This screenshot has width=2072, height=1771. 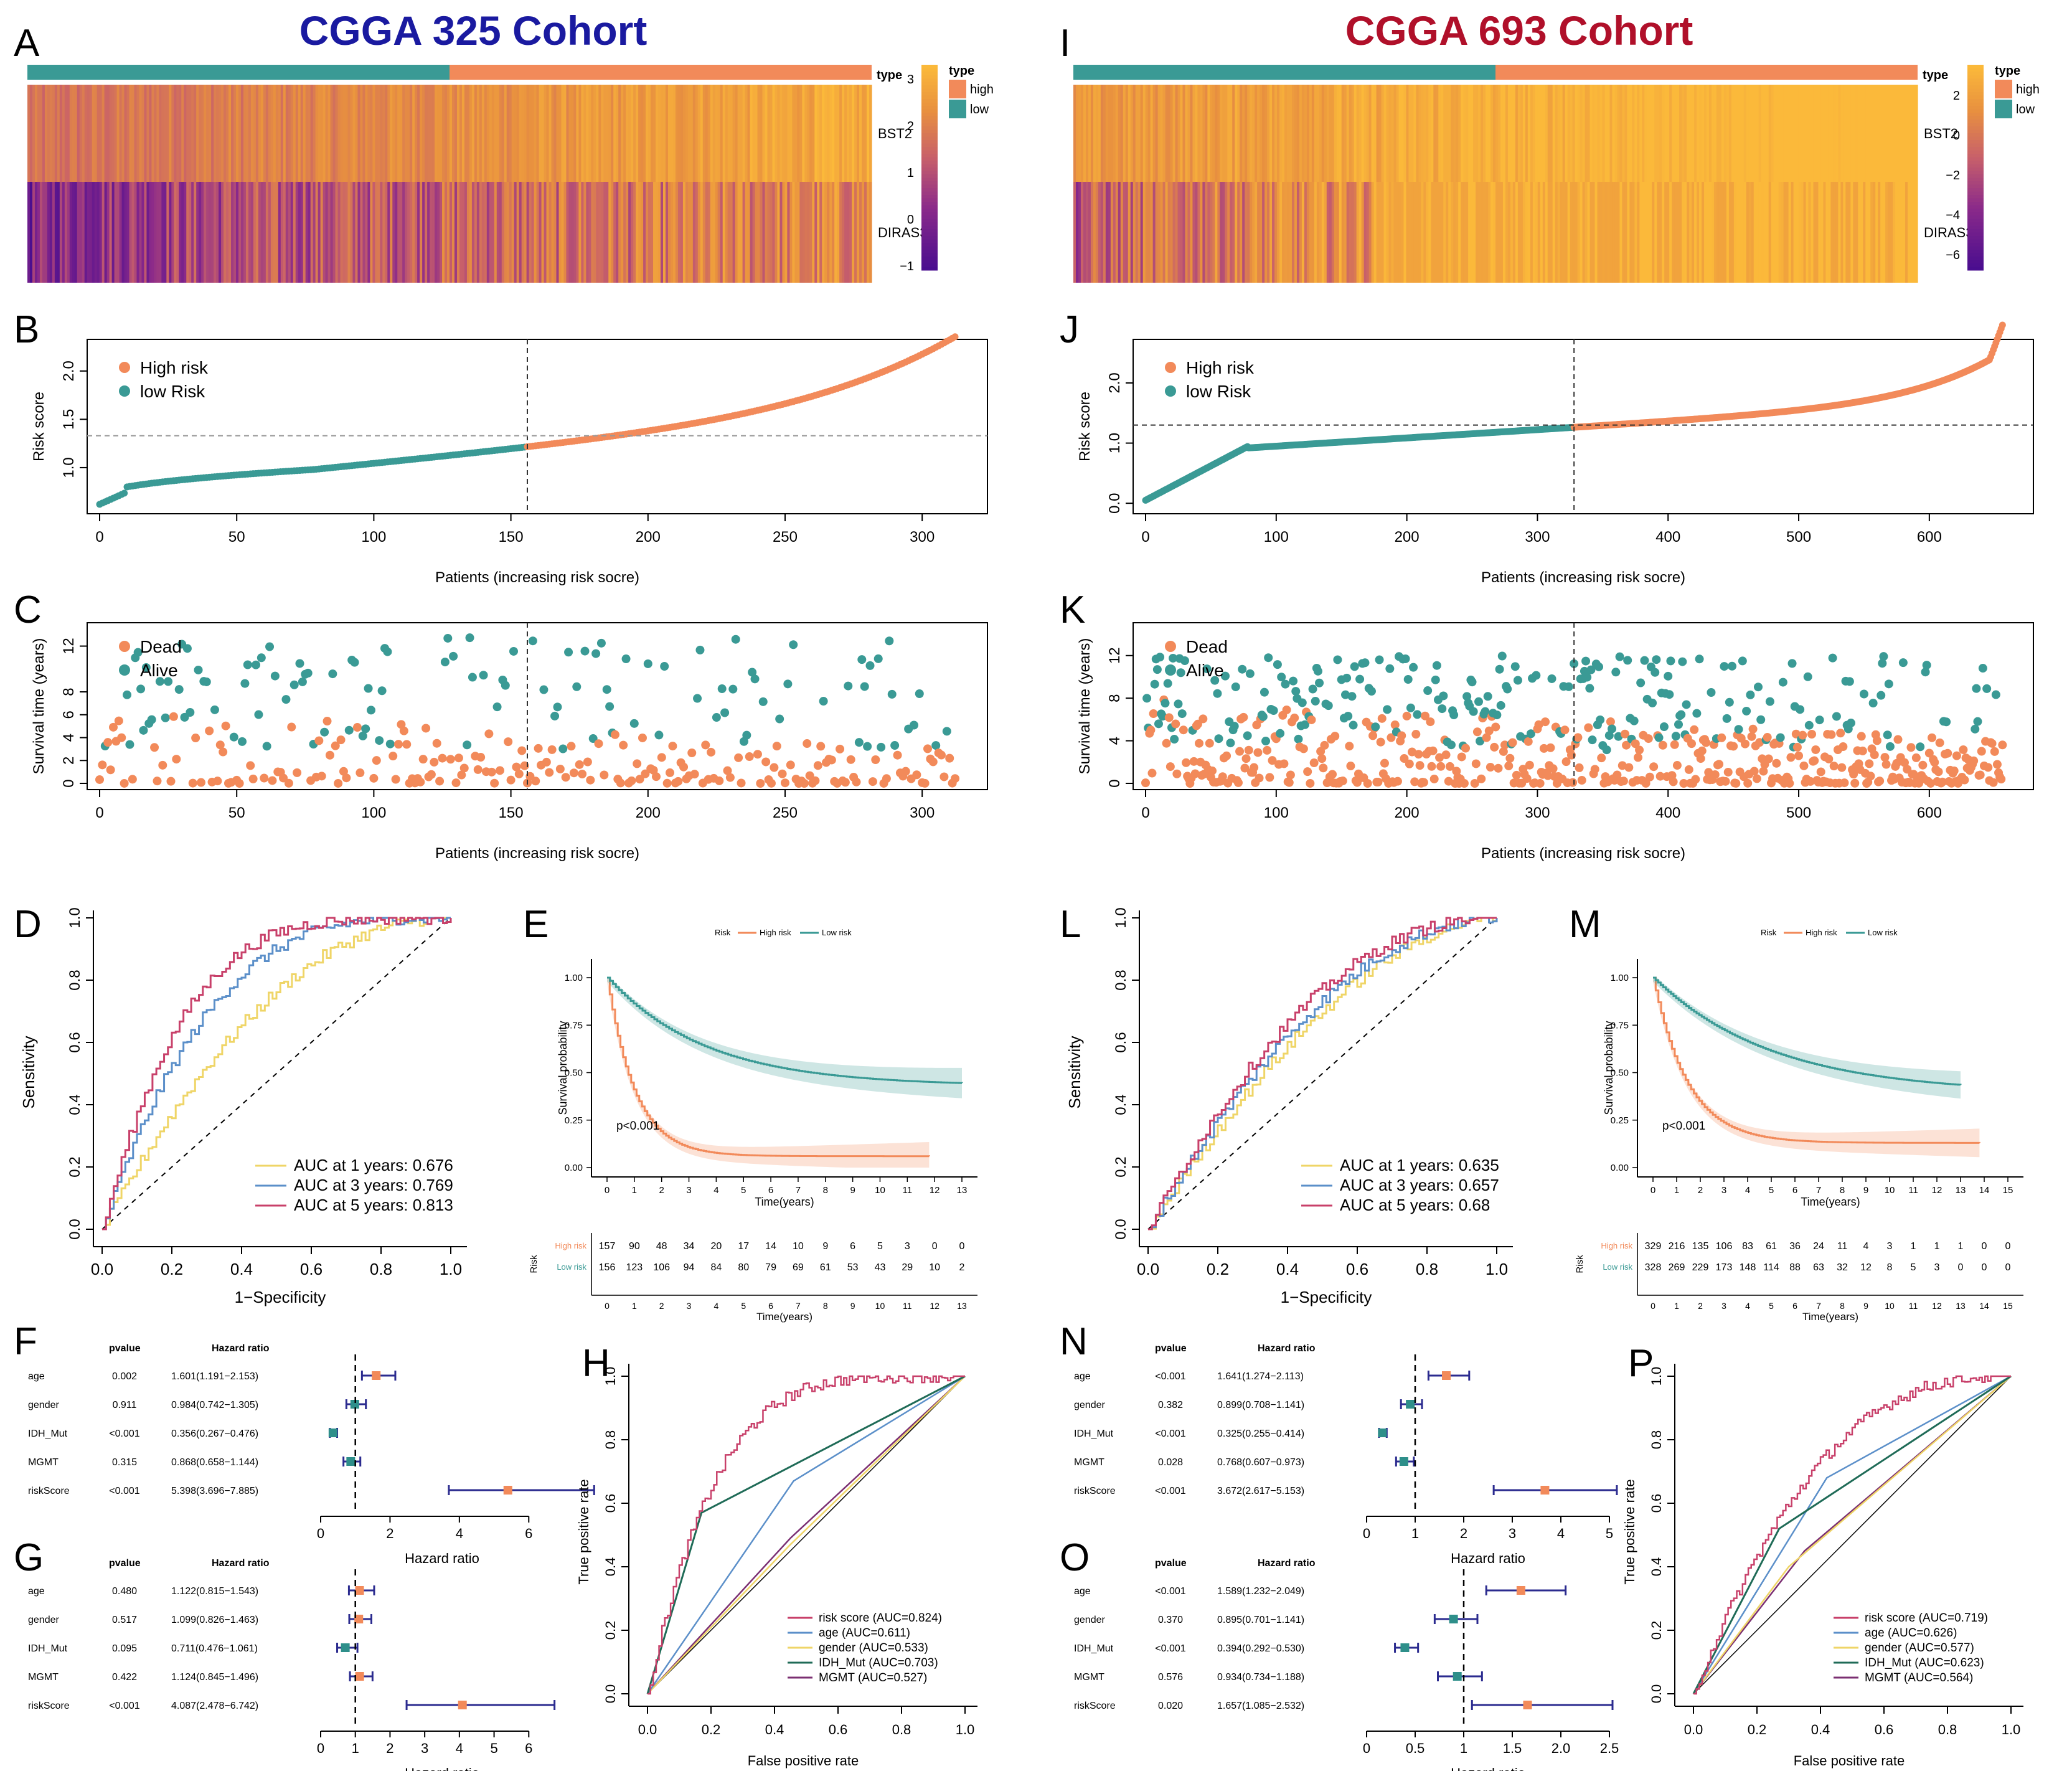 I want to click on y-tick-label: 8, so click(x=68, y=691).